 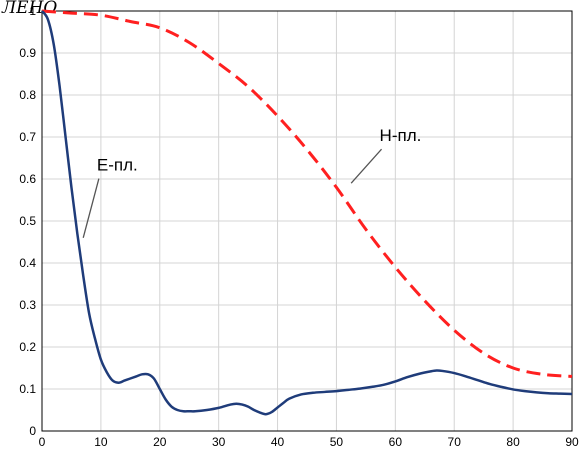 I want to click on x-tick-label: 60, so click(x=396, y=442).